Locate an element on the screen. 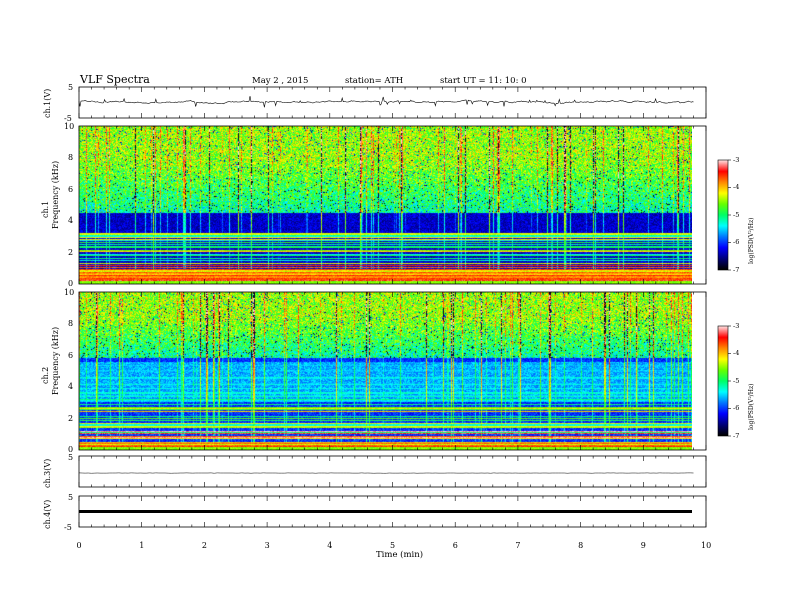 This screenshot has height=612, width=792. ch4-waveform-trace is located at coordinates (385, 511).